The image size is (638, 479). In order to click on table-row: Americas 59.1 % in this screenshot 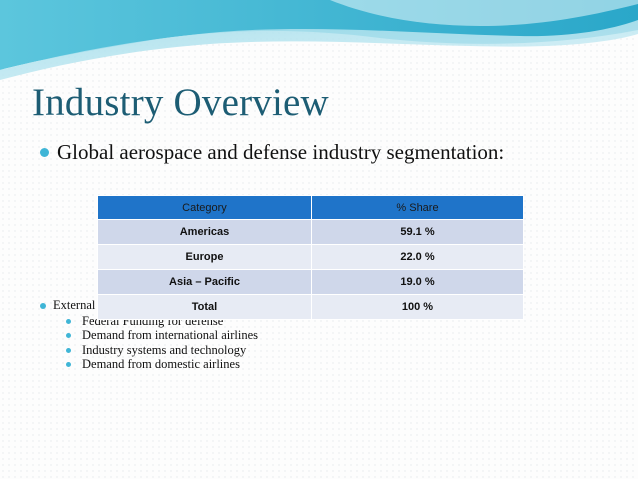, I will do `click(310, 232)`.